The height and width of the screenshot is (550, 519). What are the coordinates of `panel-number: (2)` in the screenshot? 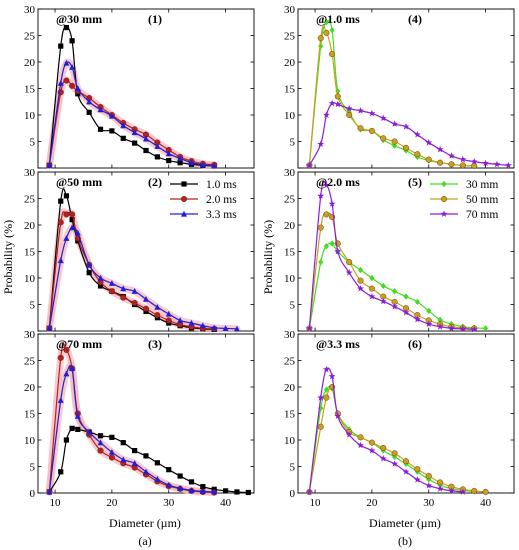 It's located at (155, 182).